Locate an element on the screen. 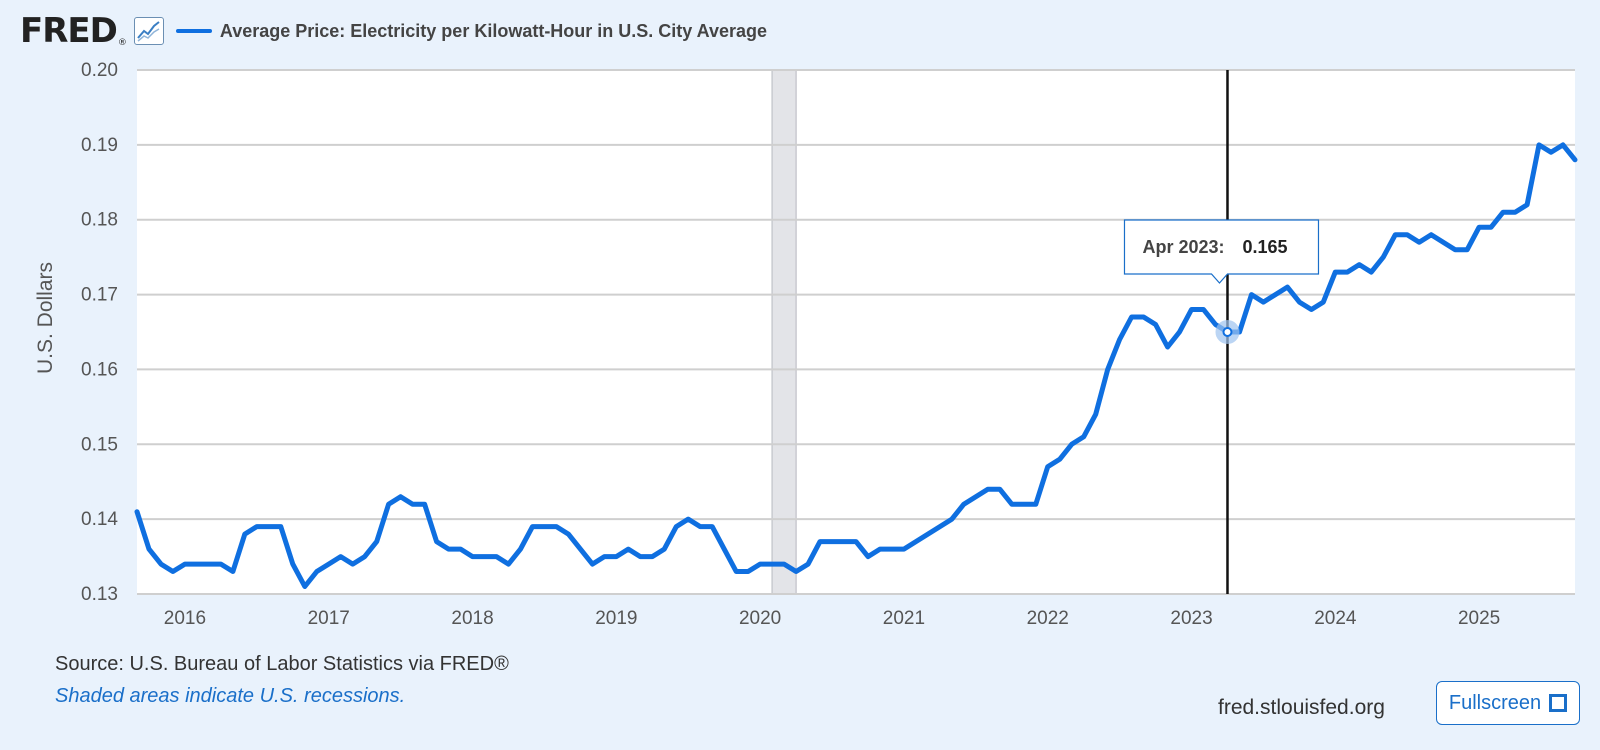 This screenshot has height=750, width=1600. recession-note: Shaded areas indicate U.S. recessions. is located at coordinates (230, 696).